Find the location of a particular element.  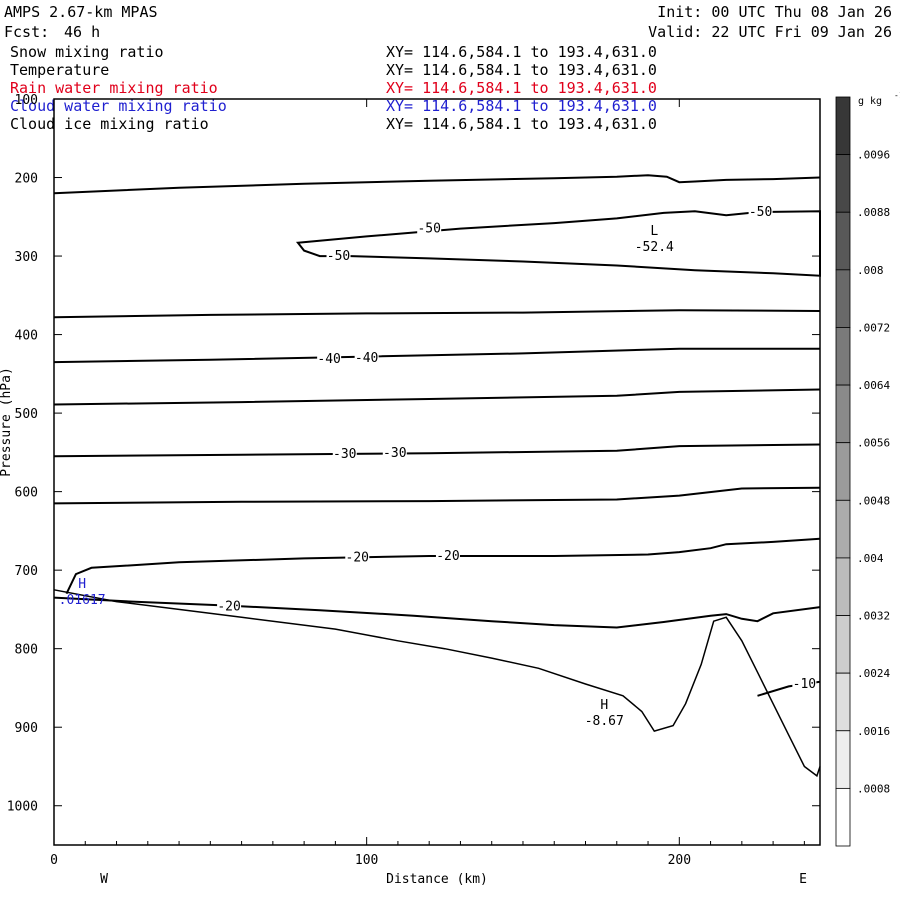

contour-label: -10 is located at coordinates (804, 684).